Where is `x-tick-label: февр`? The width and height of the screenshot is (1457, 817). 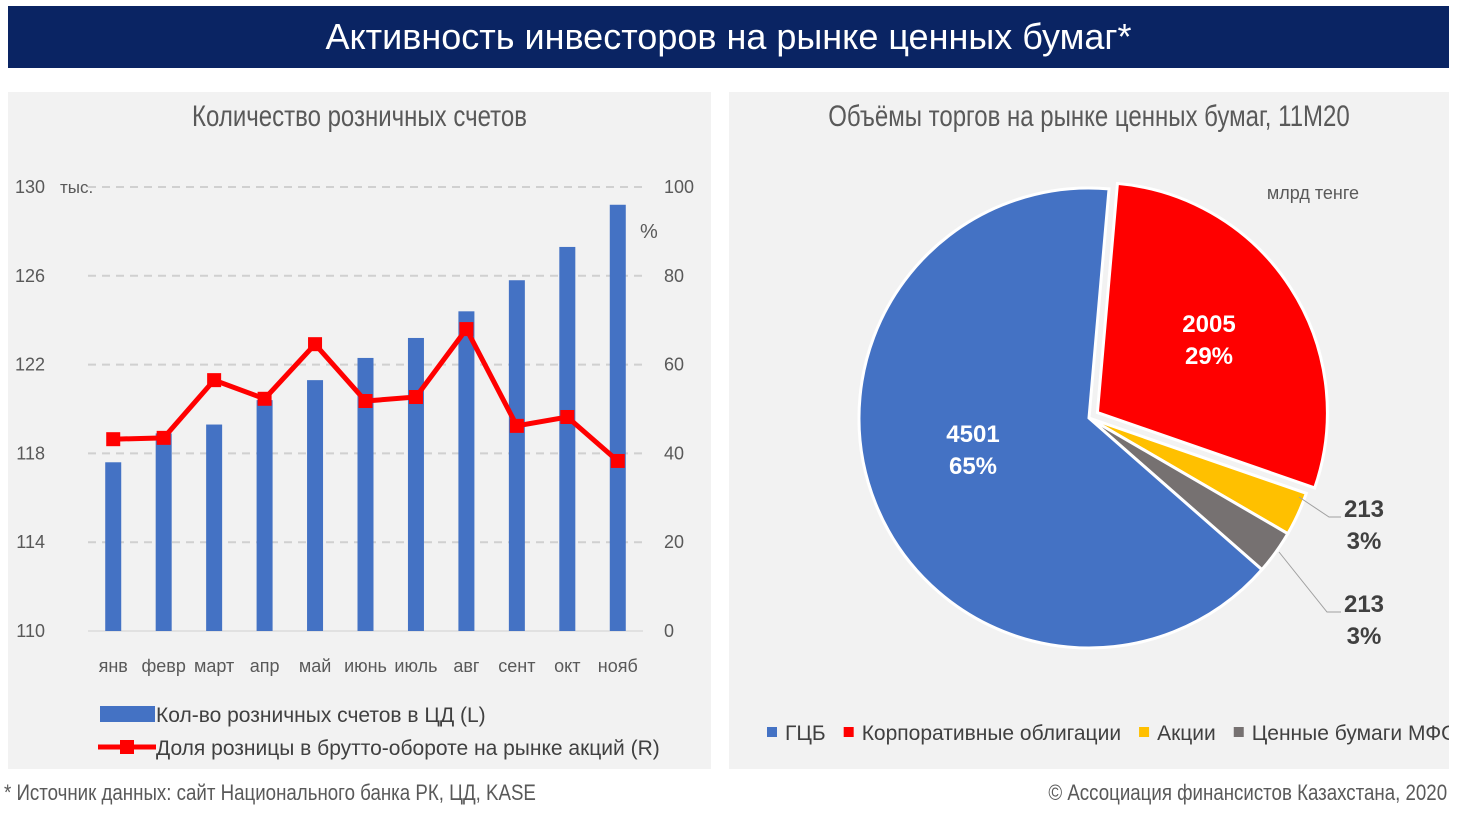
x-tick-label: февр is located at coordinates (163, 666).